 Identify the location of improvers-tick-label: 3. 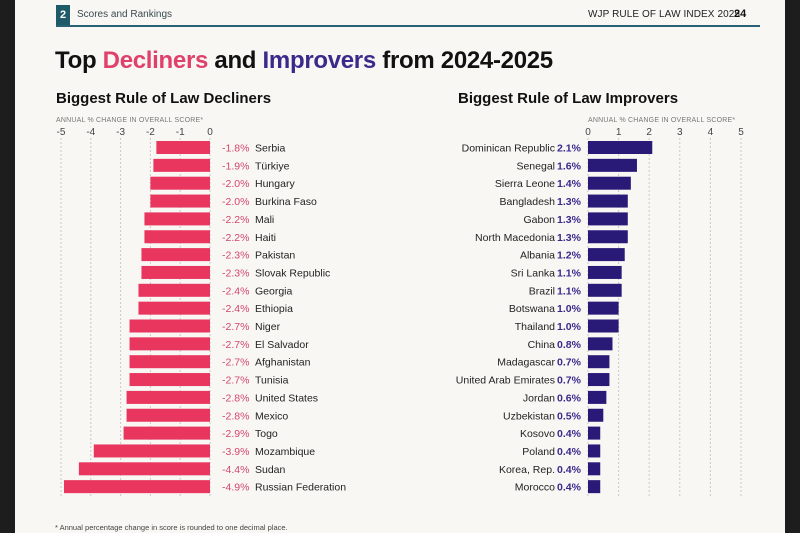
(680, 132).